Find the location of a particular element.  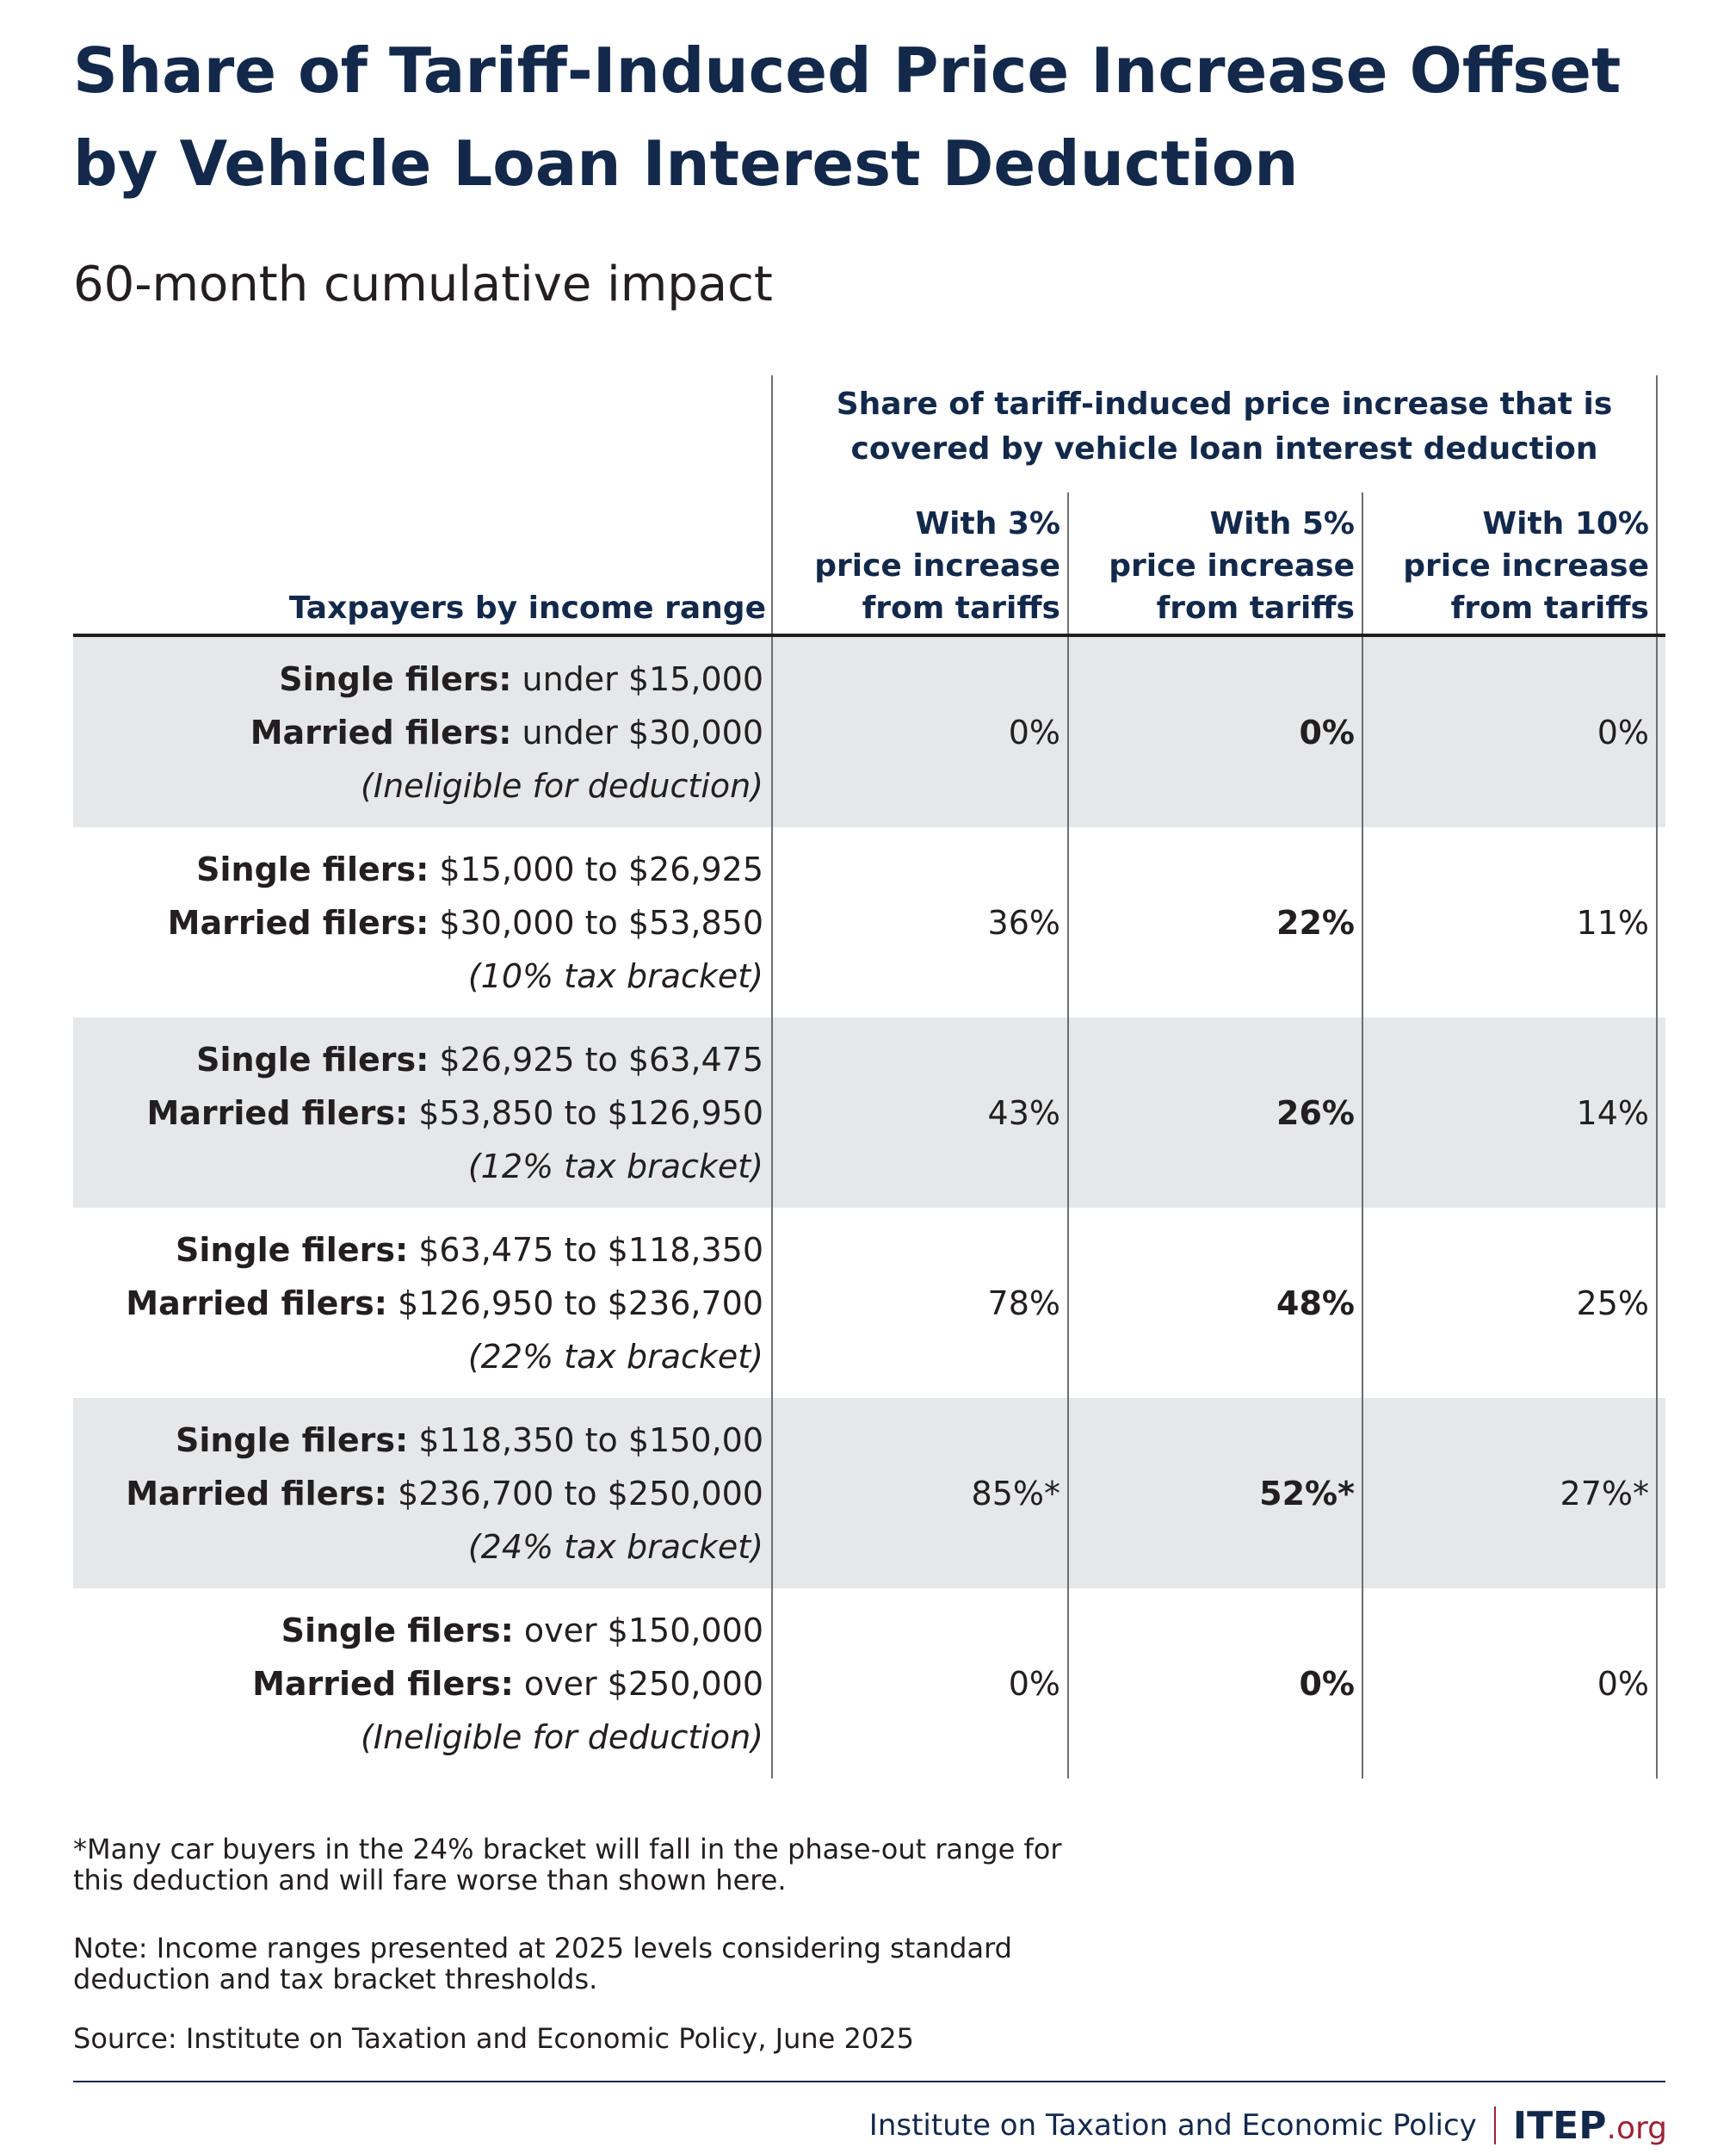

footer-rule is located at coordinates (869, 2081).